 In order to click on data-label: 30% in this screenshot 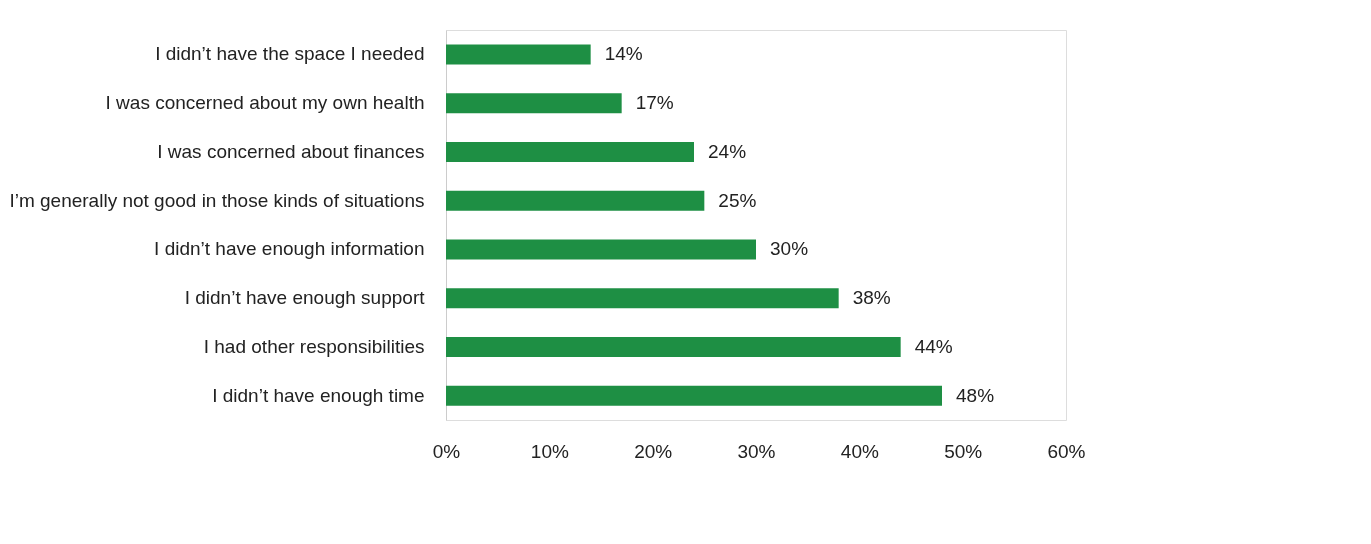, I will do `click(789, 249)`.